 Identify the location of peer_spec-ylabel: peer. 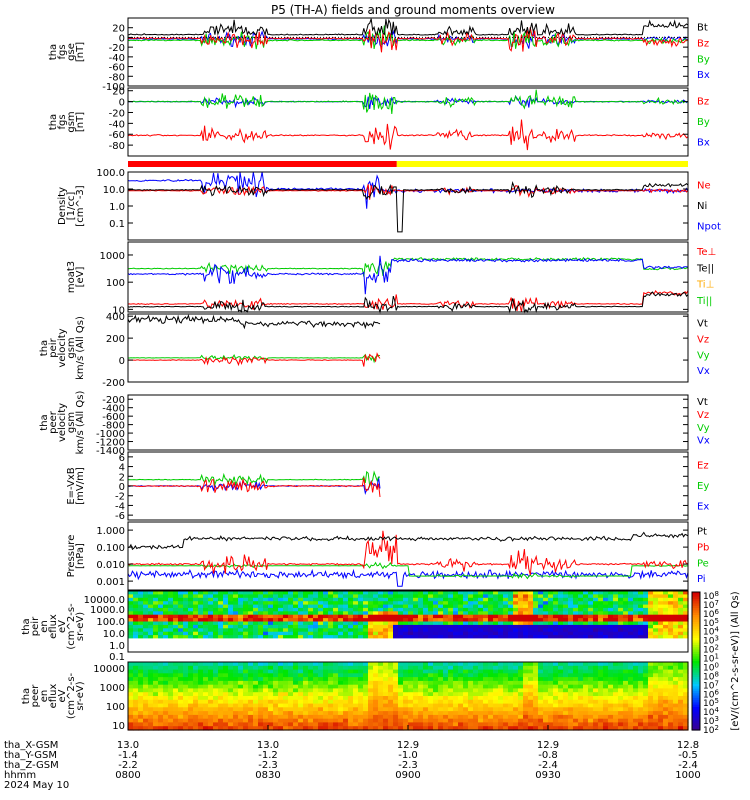
(35, 696).